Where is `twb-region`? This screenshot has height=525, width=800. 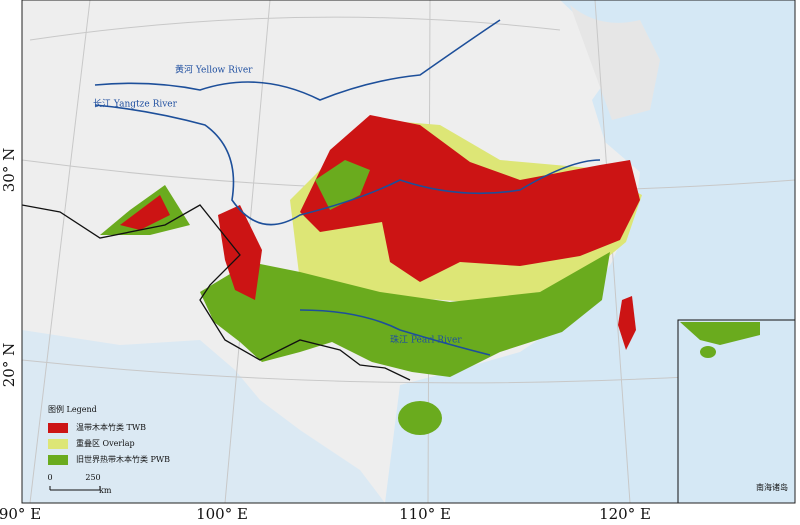
twb-region is located at coordinates (470, 198).